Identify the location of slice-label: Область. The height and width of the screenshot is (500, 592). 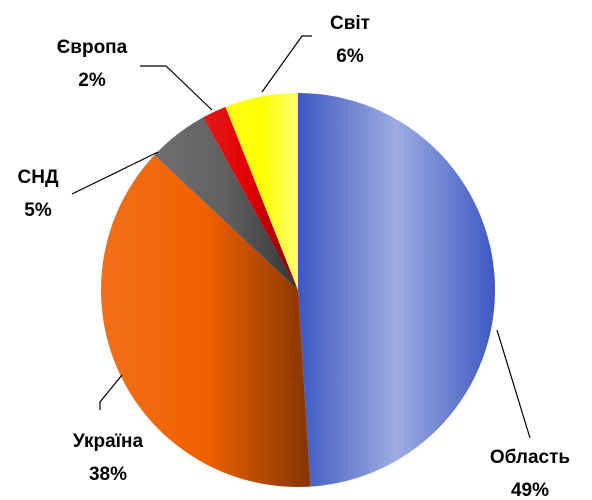
(530, 457).